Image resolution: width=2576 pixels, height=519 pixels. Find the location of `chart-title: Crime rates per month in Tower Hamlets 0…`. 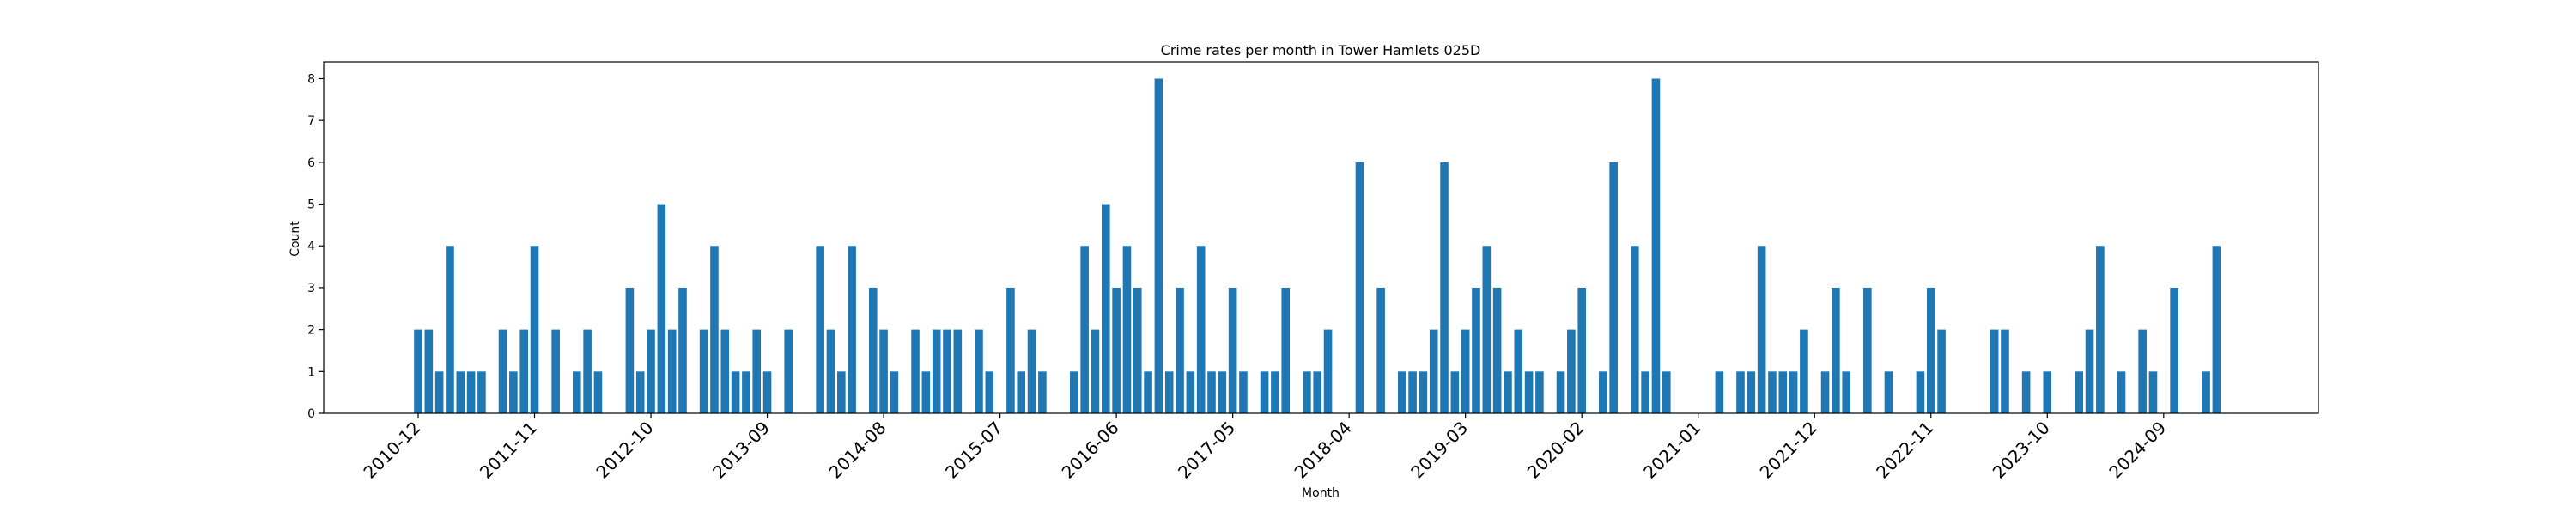

chart-title: Crime rates per month in Tower Hamlets 0… is located at coordinates (1321, 50).